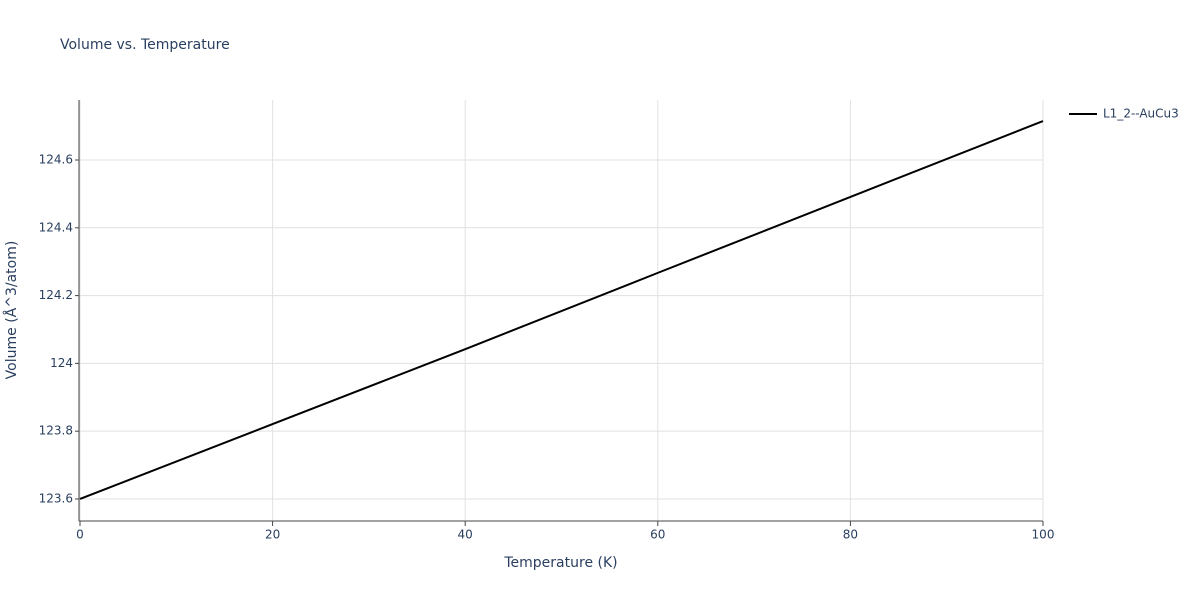  Describe the element at coordinates (56, 160) in the screenshot. I see `y-tick-label: 124.6` at that location.